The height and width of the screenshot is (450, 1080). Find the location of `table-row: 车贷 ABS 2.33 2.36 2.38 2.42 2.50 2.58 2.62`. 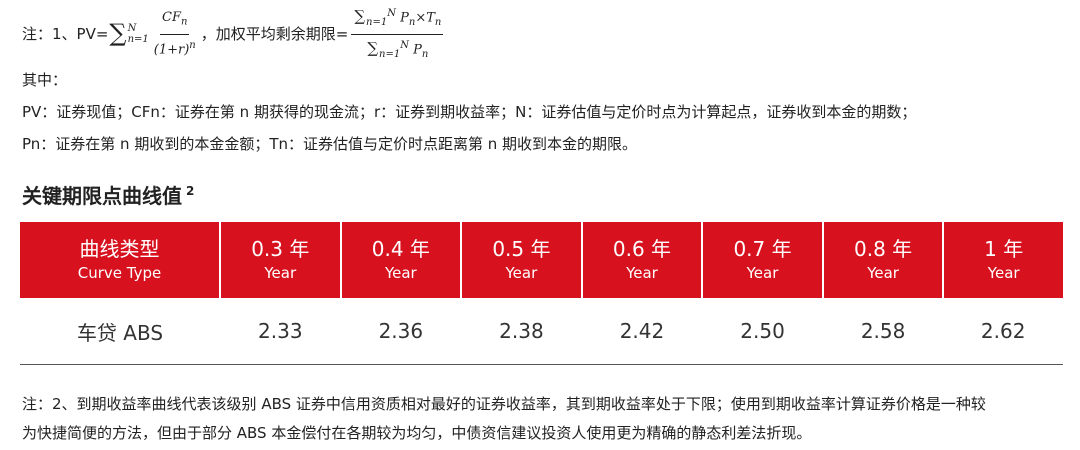

table-row: 车贷 ABS 2.33 2.36 2.38 2.42 2.50 2.58 2.62 is located at coordinates (541, 331).